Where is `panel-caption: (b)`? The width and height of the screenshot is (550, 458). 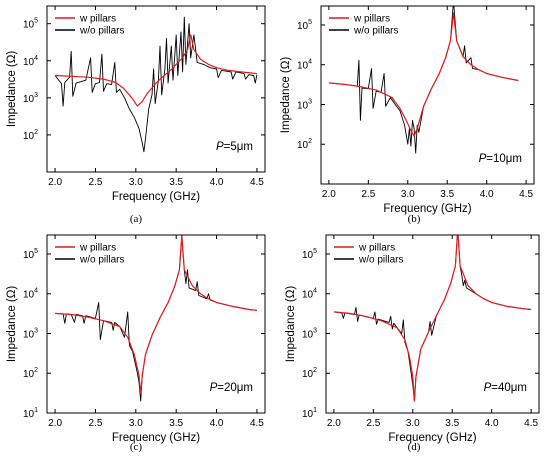
panel-caption: (b) is located at coordinates (414, 219).